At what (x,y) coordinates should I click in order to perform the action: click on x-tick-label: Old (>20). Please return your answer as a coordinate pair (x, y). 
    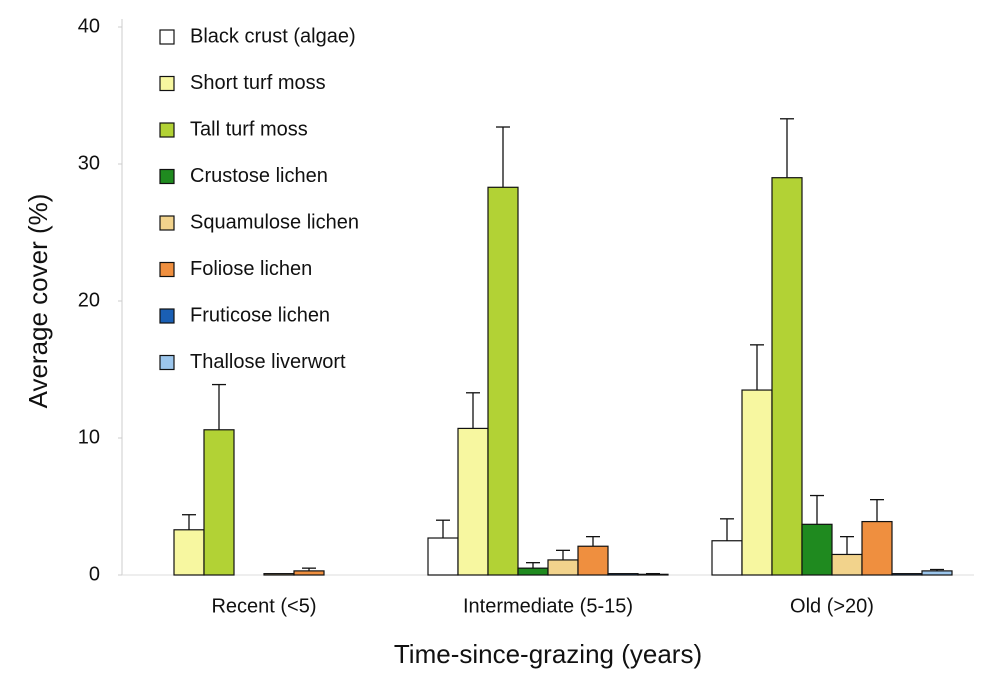
    Looking at the image, I should click on (832, 606).